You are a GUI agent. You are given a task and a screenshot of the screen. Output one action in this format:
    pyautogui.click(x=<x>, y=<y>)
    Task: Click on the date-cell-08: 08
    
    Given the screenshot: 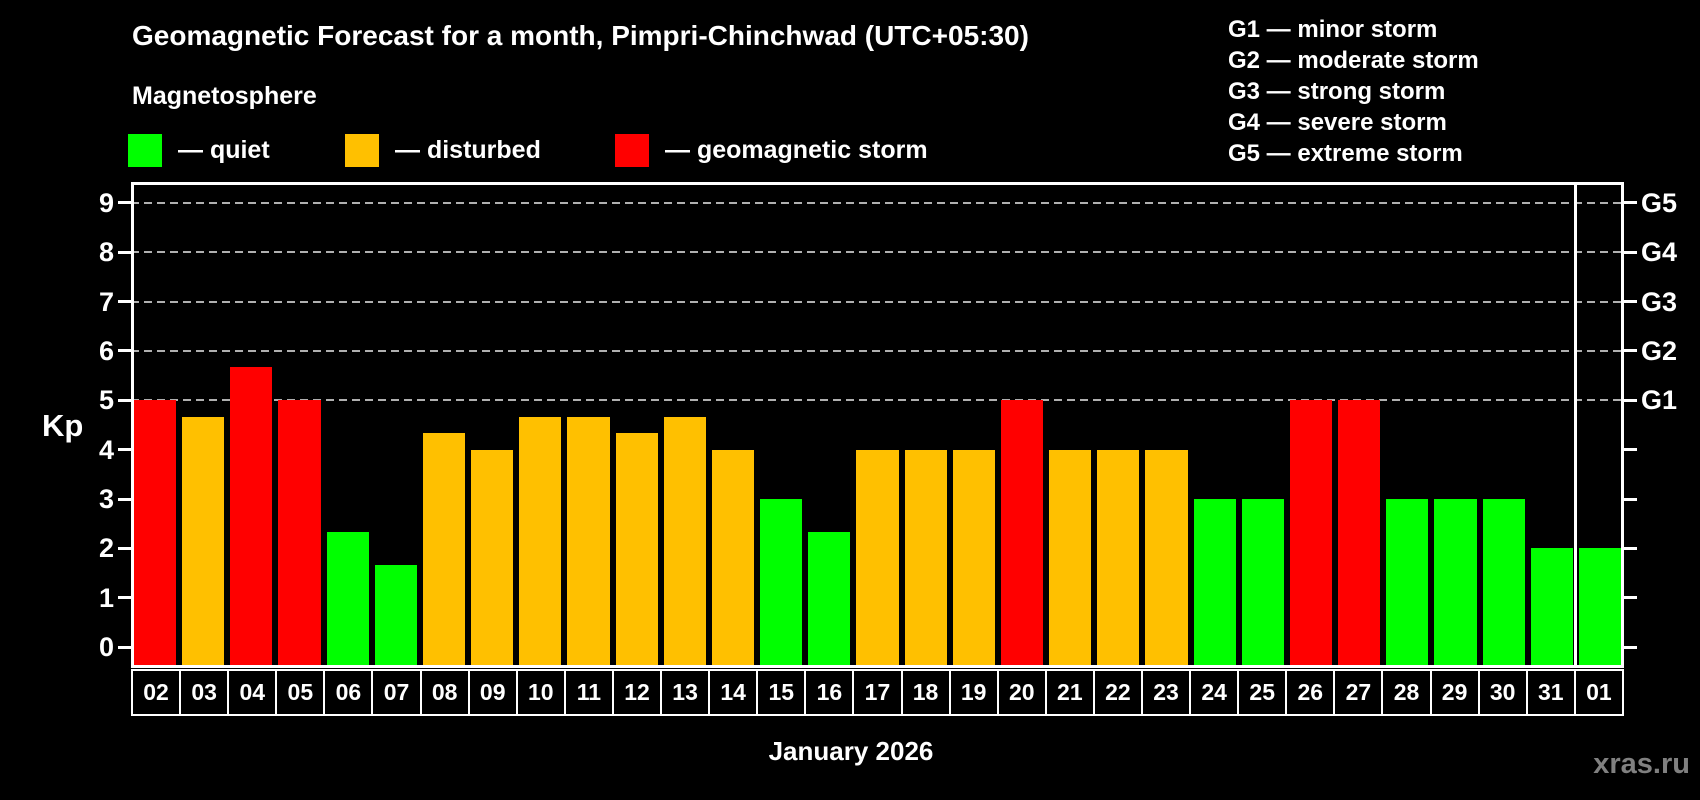 What is the action you would take?
    pyautogui.click(x=444, y=692)
    